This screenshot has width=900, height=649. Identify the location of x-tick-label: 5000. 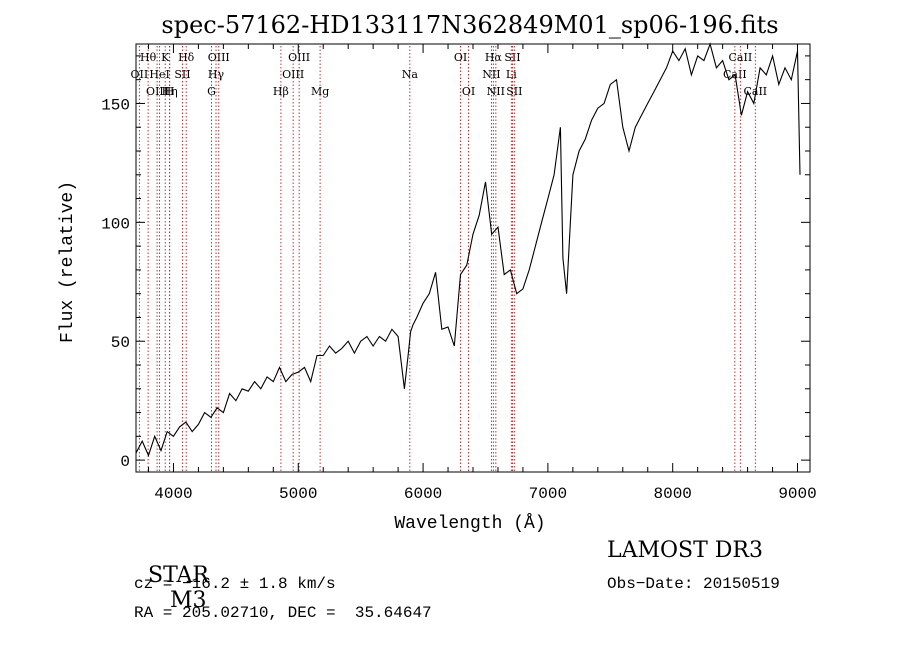
(298, 494).